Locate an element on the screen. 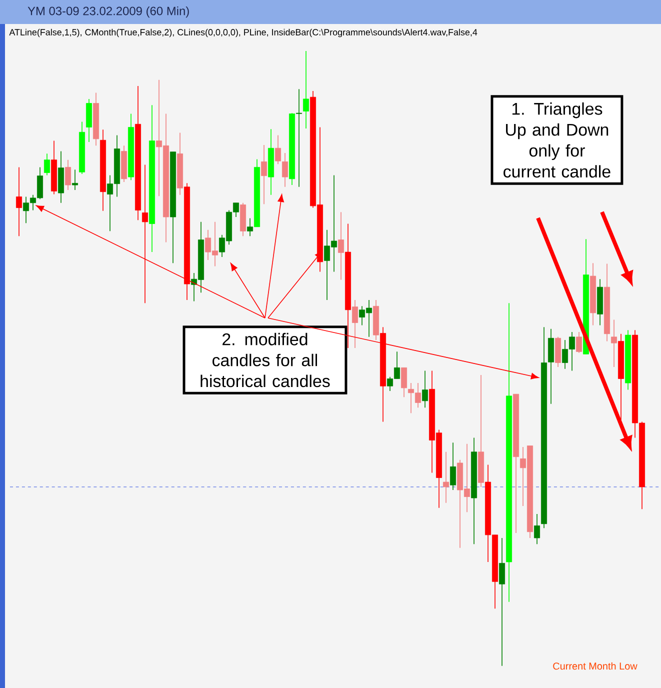 The width and height of the screenshot is (661, 688). annotation: 1. Triangles Up and Down only for current candle is located at coordinates (556, 140).